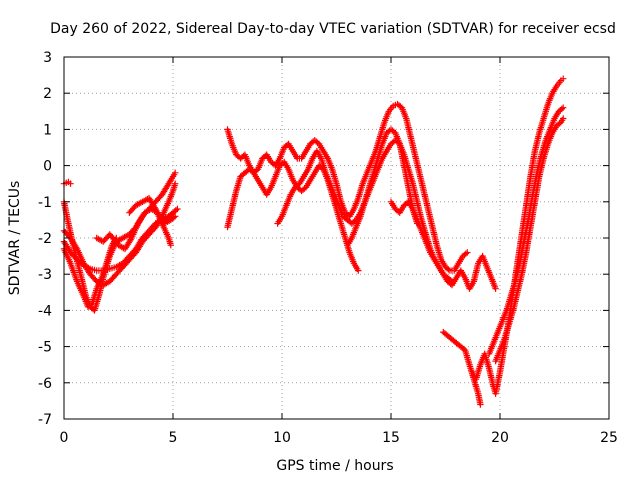  I want to click on y-tick-label-8: 1, so click(47, 130).